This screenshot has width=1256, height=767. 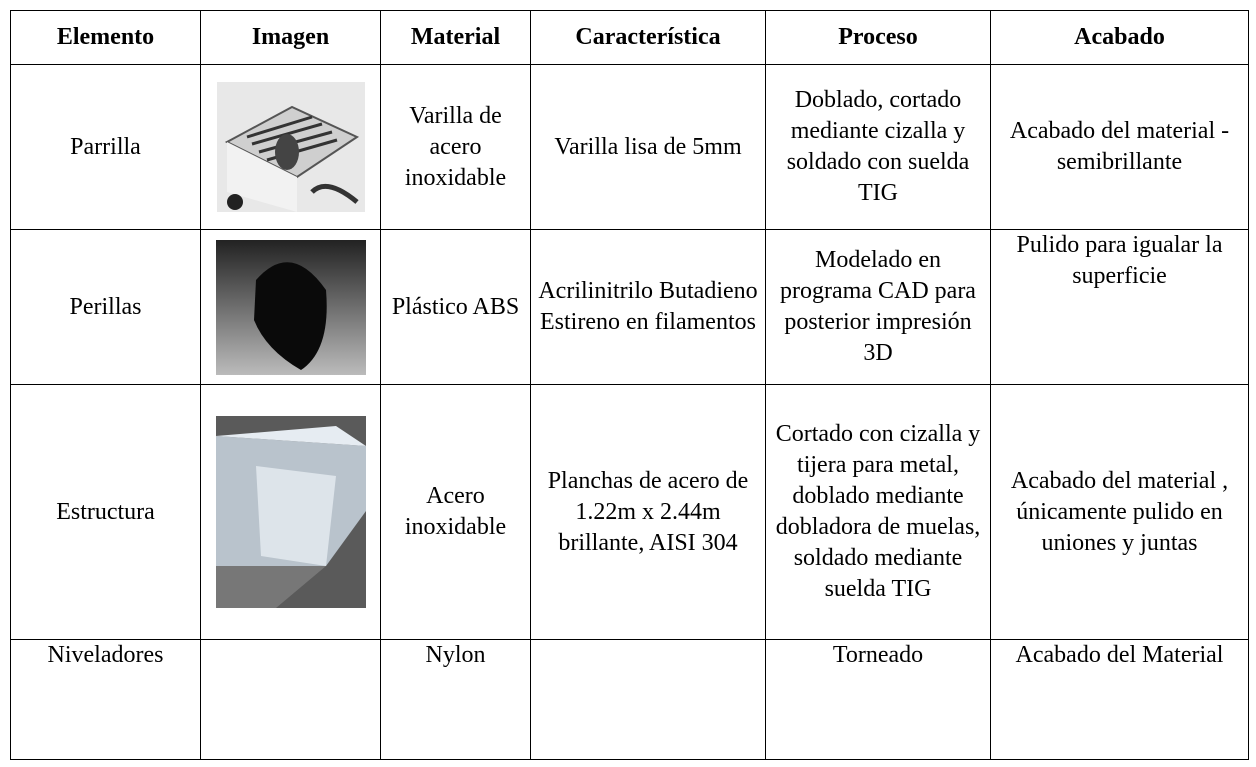 I want to click on cell: Acero inoxidable, so click(x=455, y=512).